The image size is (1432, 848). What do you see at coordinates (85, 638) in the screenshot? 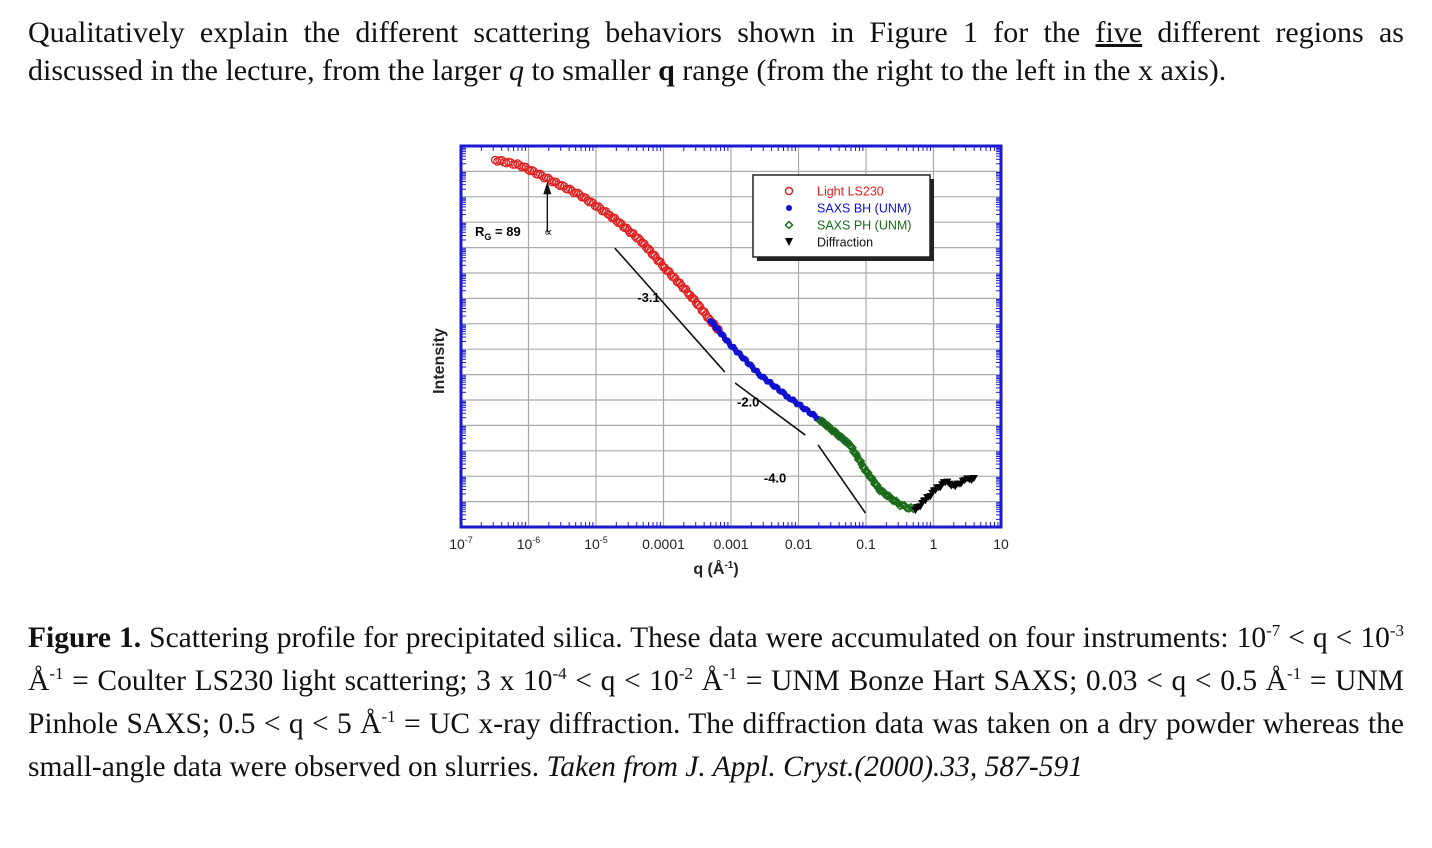
I see `caption-label: Figure 1.` at bounding box center [85, 638].